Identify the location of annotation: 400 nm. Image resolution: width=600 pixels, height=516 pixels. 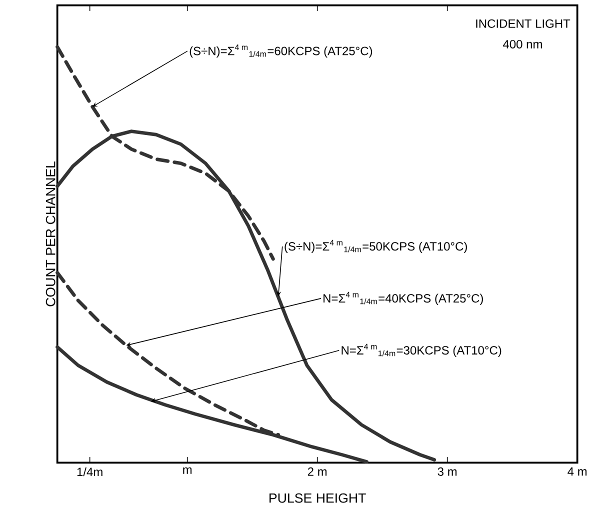
(522, 44).